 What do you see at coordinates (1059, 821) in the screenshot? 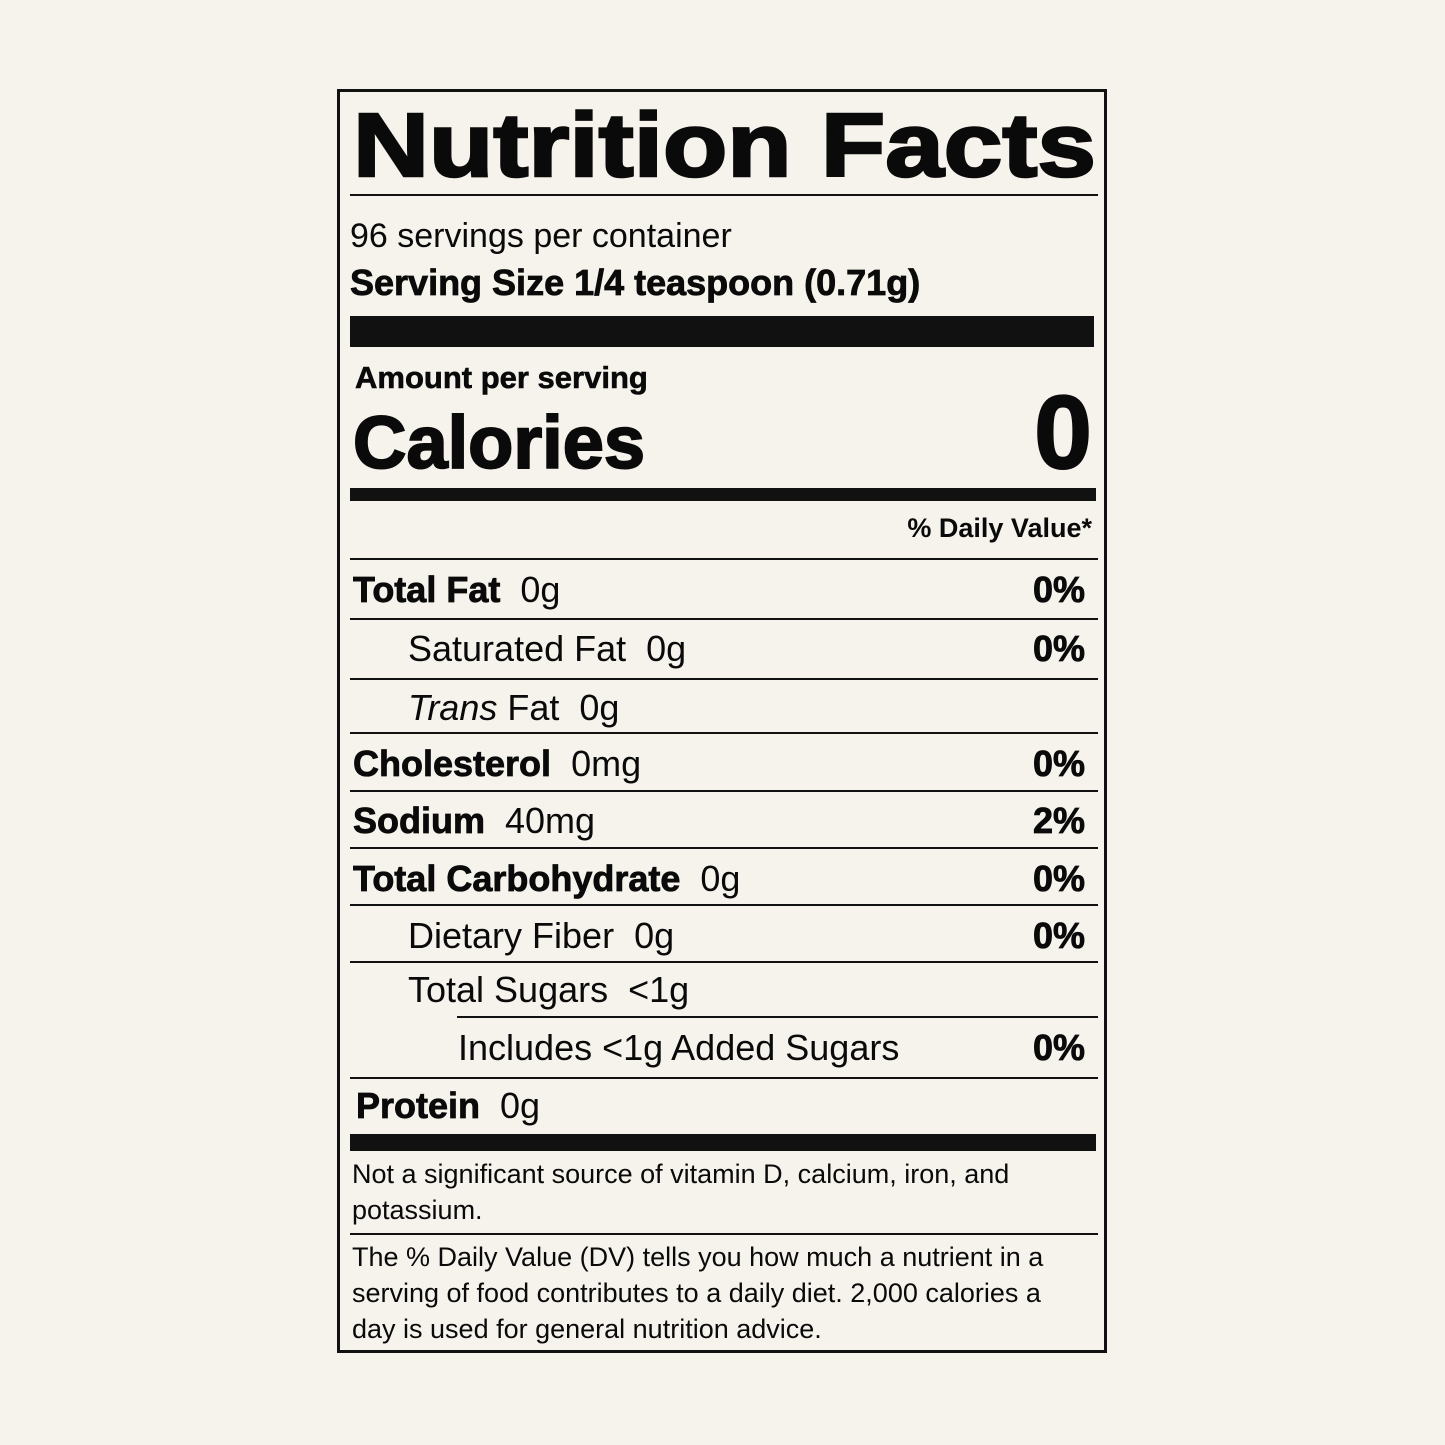
I see `nutrient-dv: 2%` at bounding box center [1059, 821].